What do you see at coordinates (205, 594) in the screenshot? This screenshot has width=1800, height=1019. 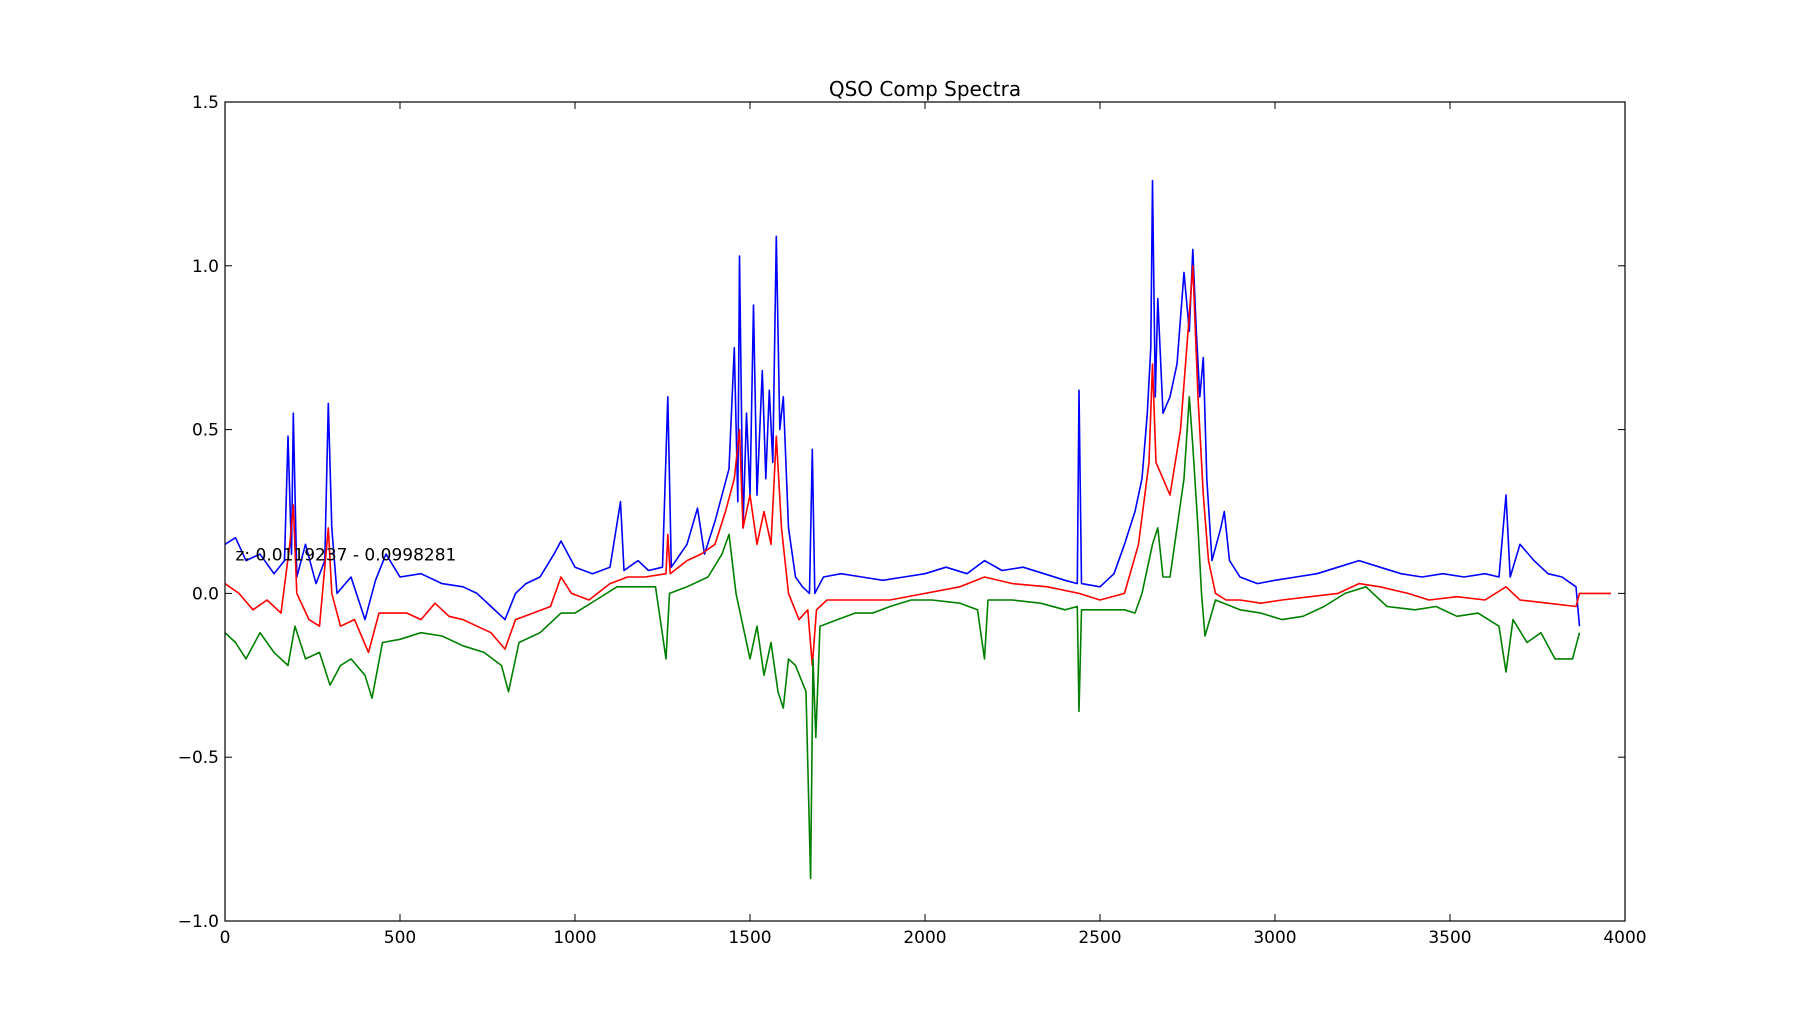 I see `y-tick-label: 0.0` at bounding box center [205, 594].